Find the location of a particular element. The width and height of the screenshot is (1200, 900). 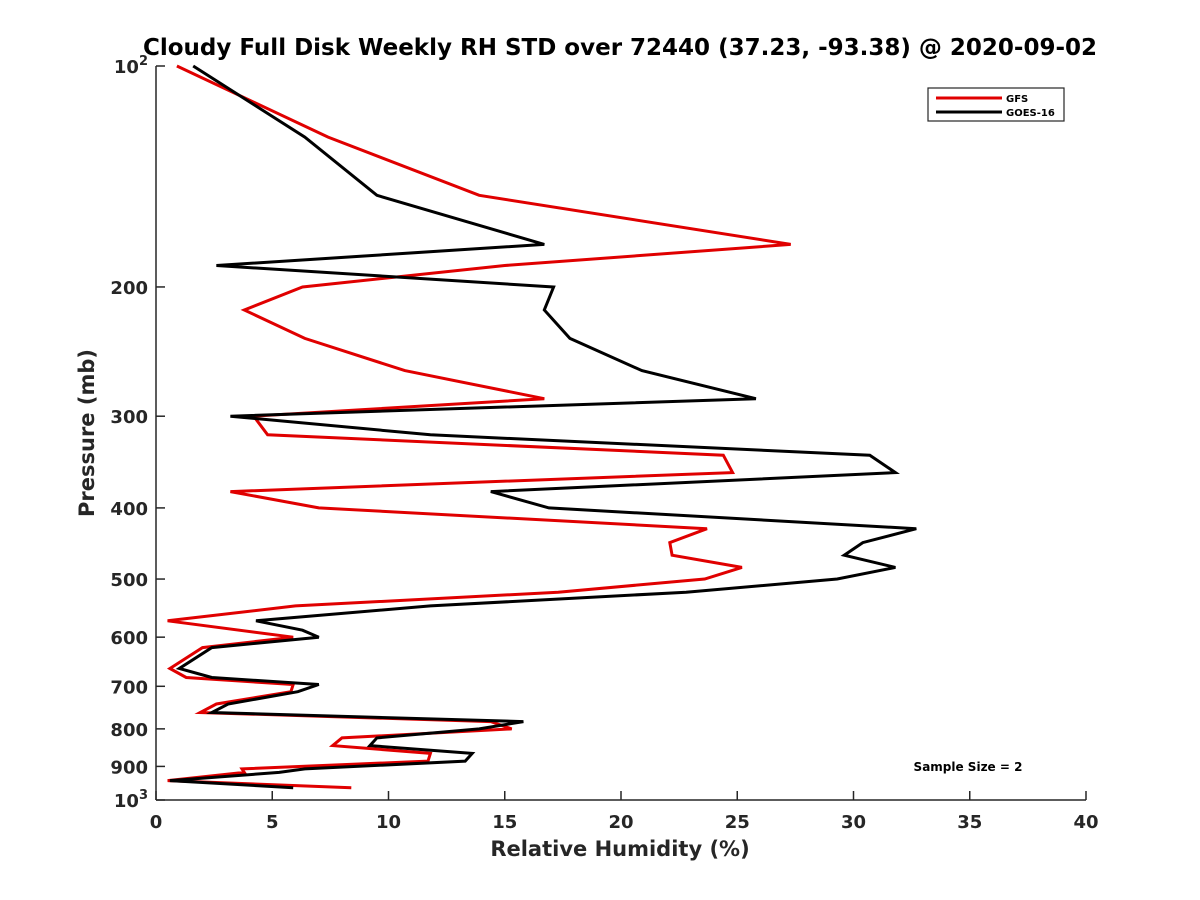

y-tick-label: 900 is located at coordinates (129, 767).